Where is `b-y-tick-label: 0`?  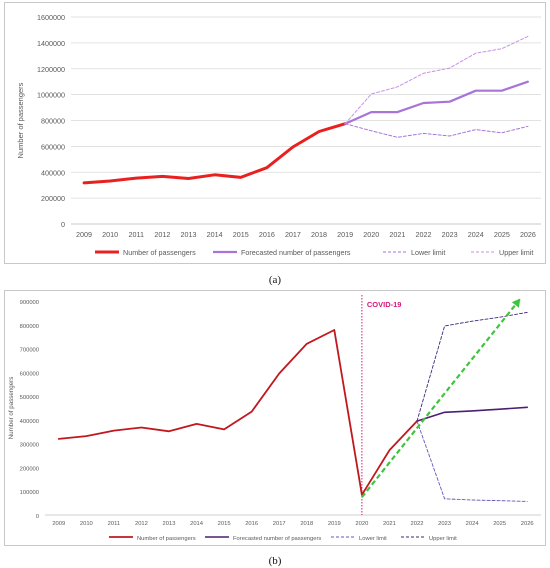
b-y-tick-label: 0 is located at coordinates (37, 517).